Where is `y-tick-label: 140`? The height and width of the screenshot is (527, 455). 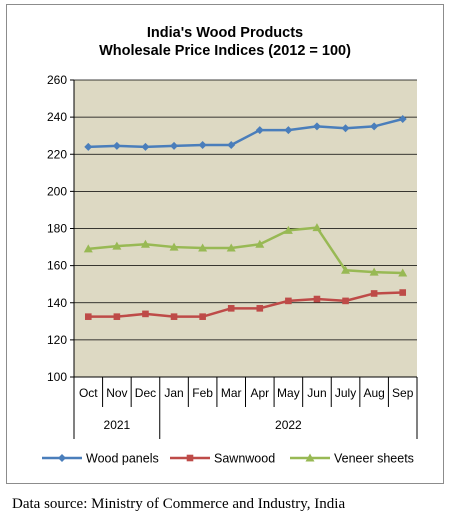
y-tick-label: 140 is located at coordinates (57, 303).